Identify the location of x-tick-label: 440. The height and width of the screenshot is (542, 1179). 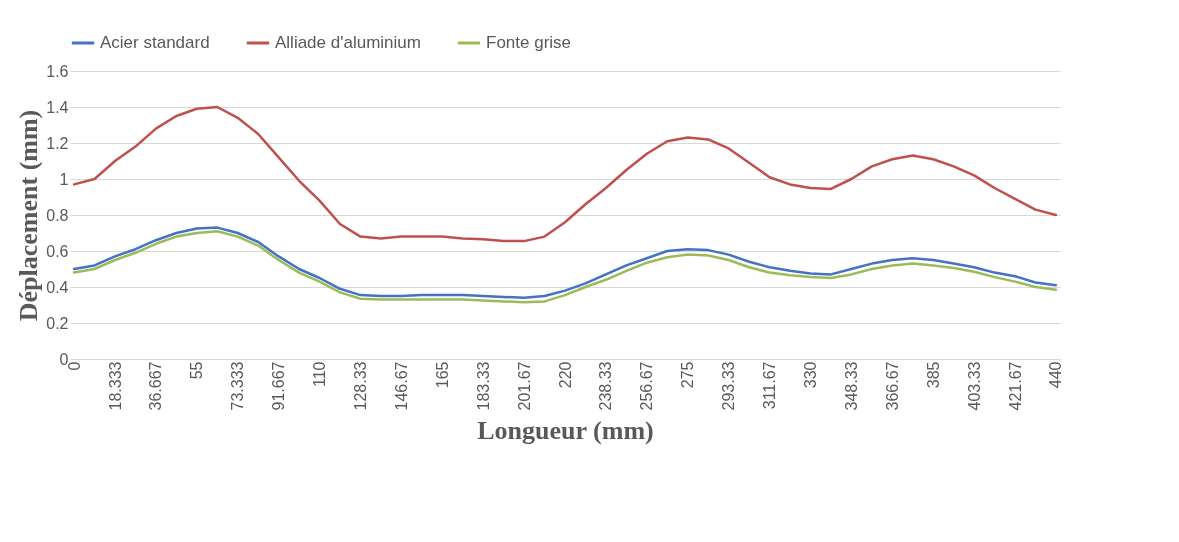
(1056, 375).